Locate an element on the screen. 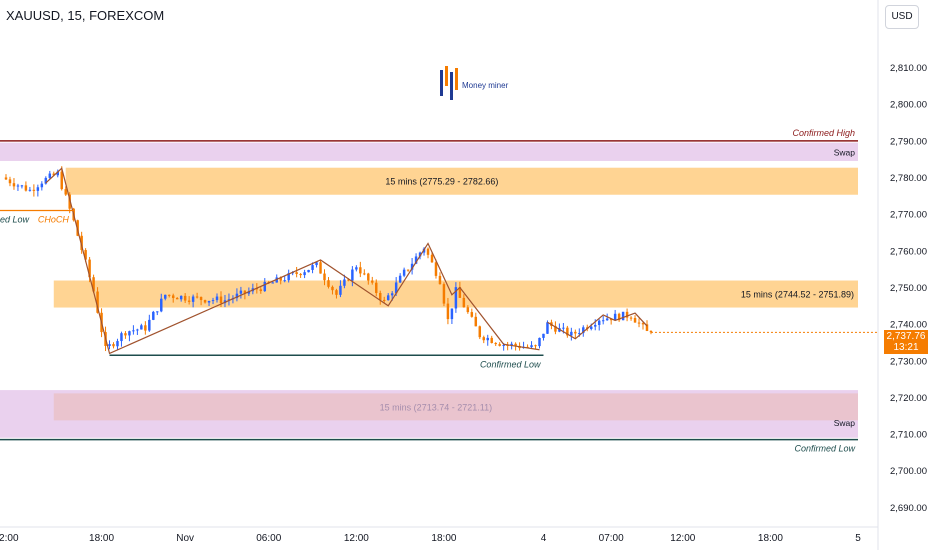  price-tick-label: 2,720.00 is located at coordinates (908, 398).